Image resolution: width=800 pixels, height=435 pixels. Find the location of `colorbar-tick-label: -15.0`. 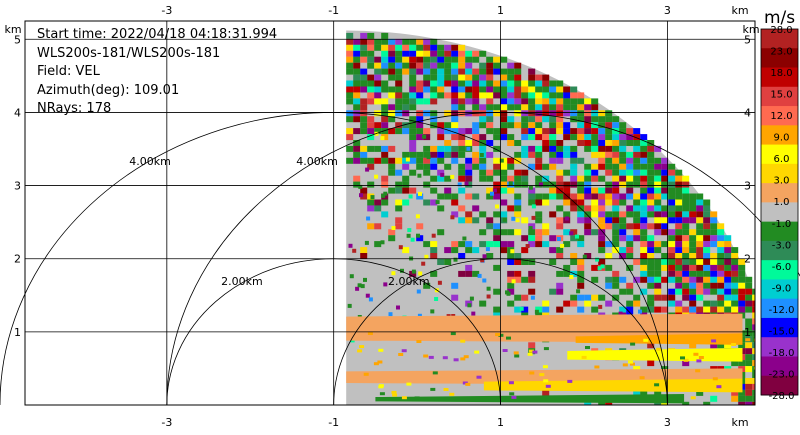

colorbar-tick-label: -15.0 is located at coordinates (782, 331).